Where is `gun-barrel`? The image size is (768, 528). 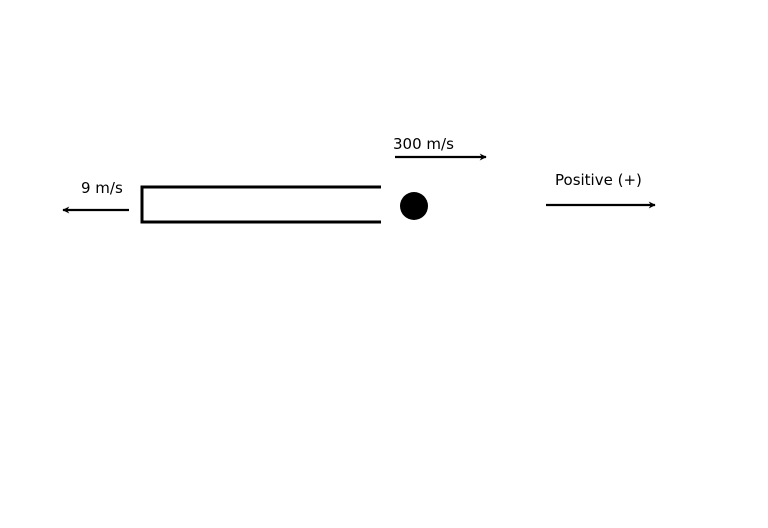 gun-barrel is located at coordinates (260, 204).